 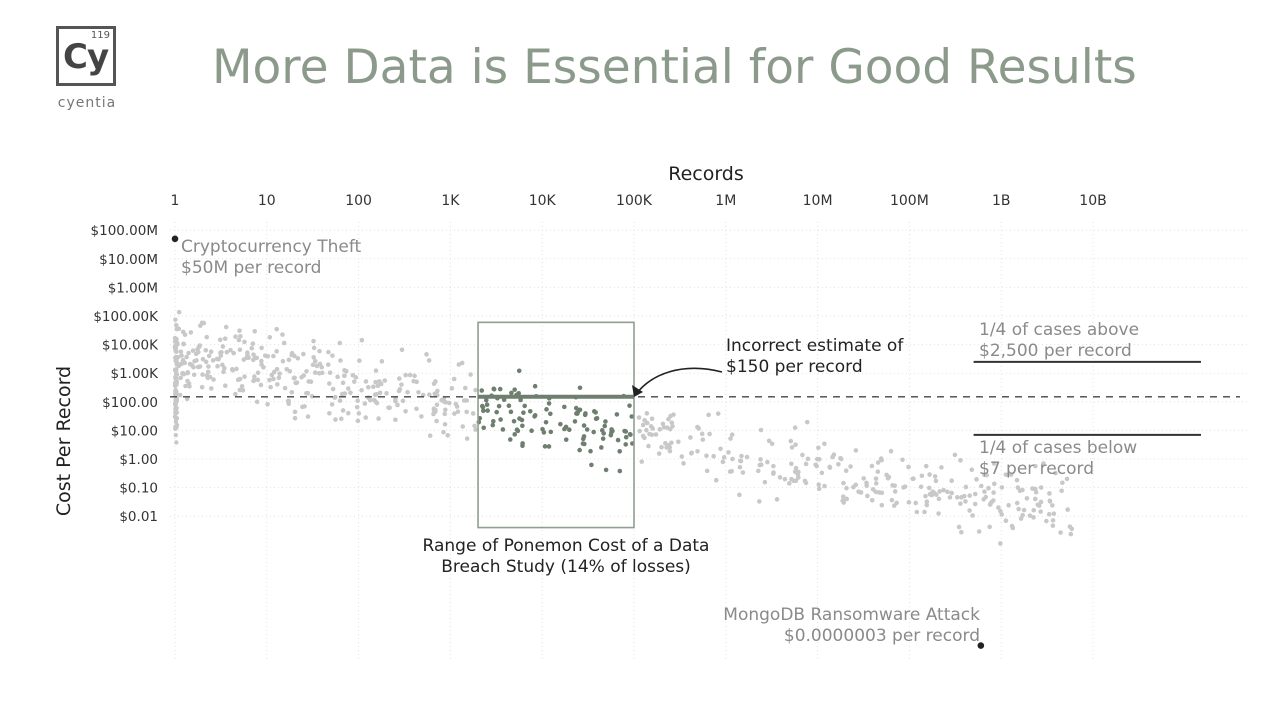 What do you see at coordinates (86, 56) in the screenshot?
I see `cyentia-logo: 119 Cy` at bounding box center [86, 56].